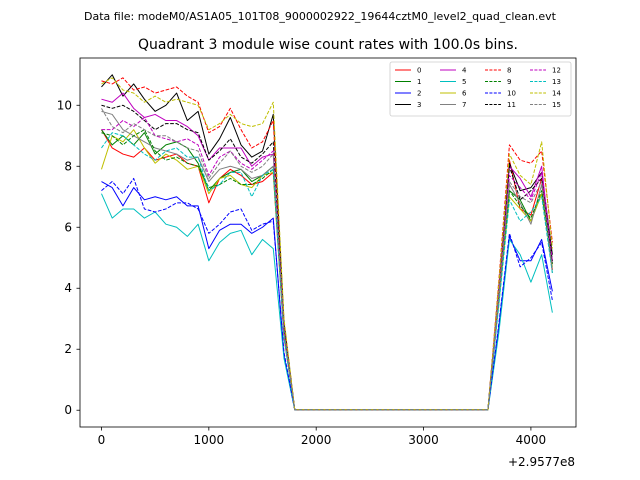  Describe the element at coordinates (419, 94) in the screenshot. I see `legend-label-2: 2` at that location.